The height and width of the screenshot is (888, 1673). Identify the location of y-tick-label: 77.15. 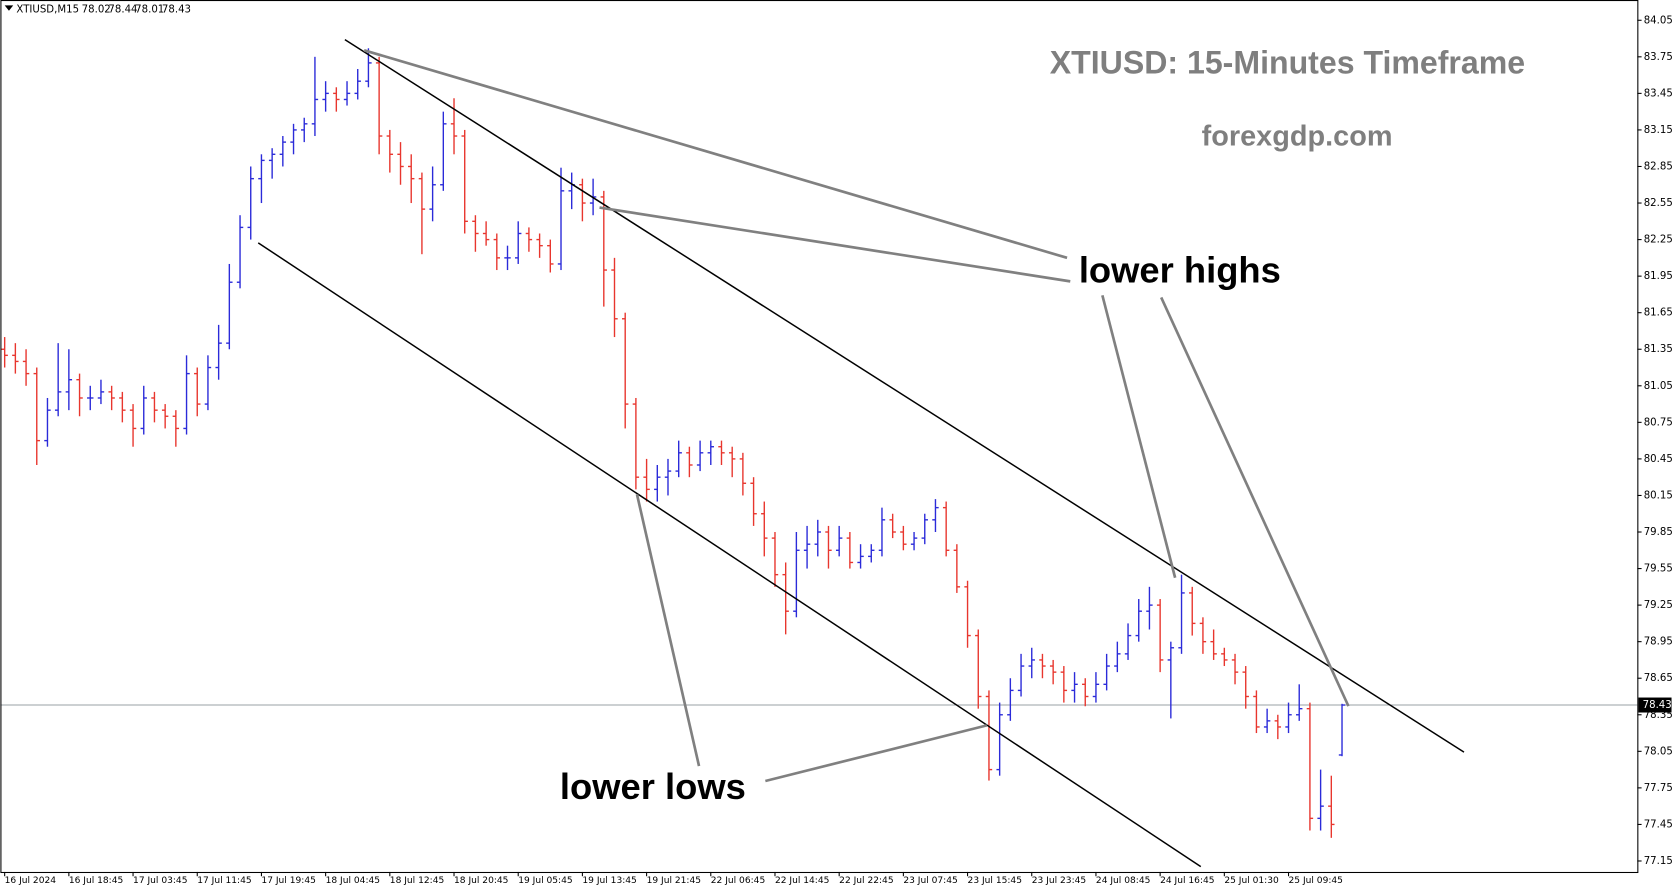
(1658, 861).